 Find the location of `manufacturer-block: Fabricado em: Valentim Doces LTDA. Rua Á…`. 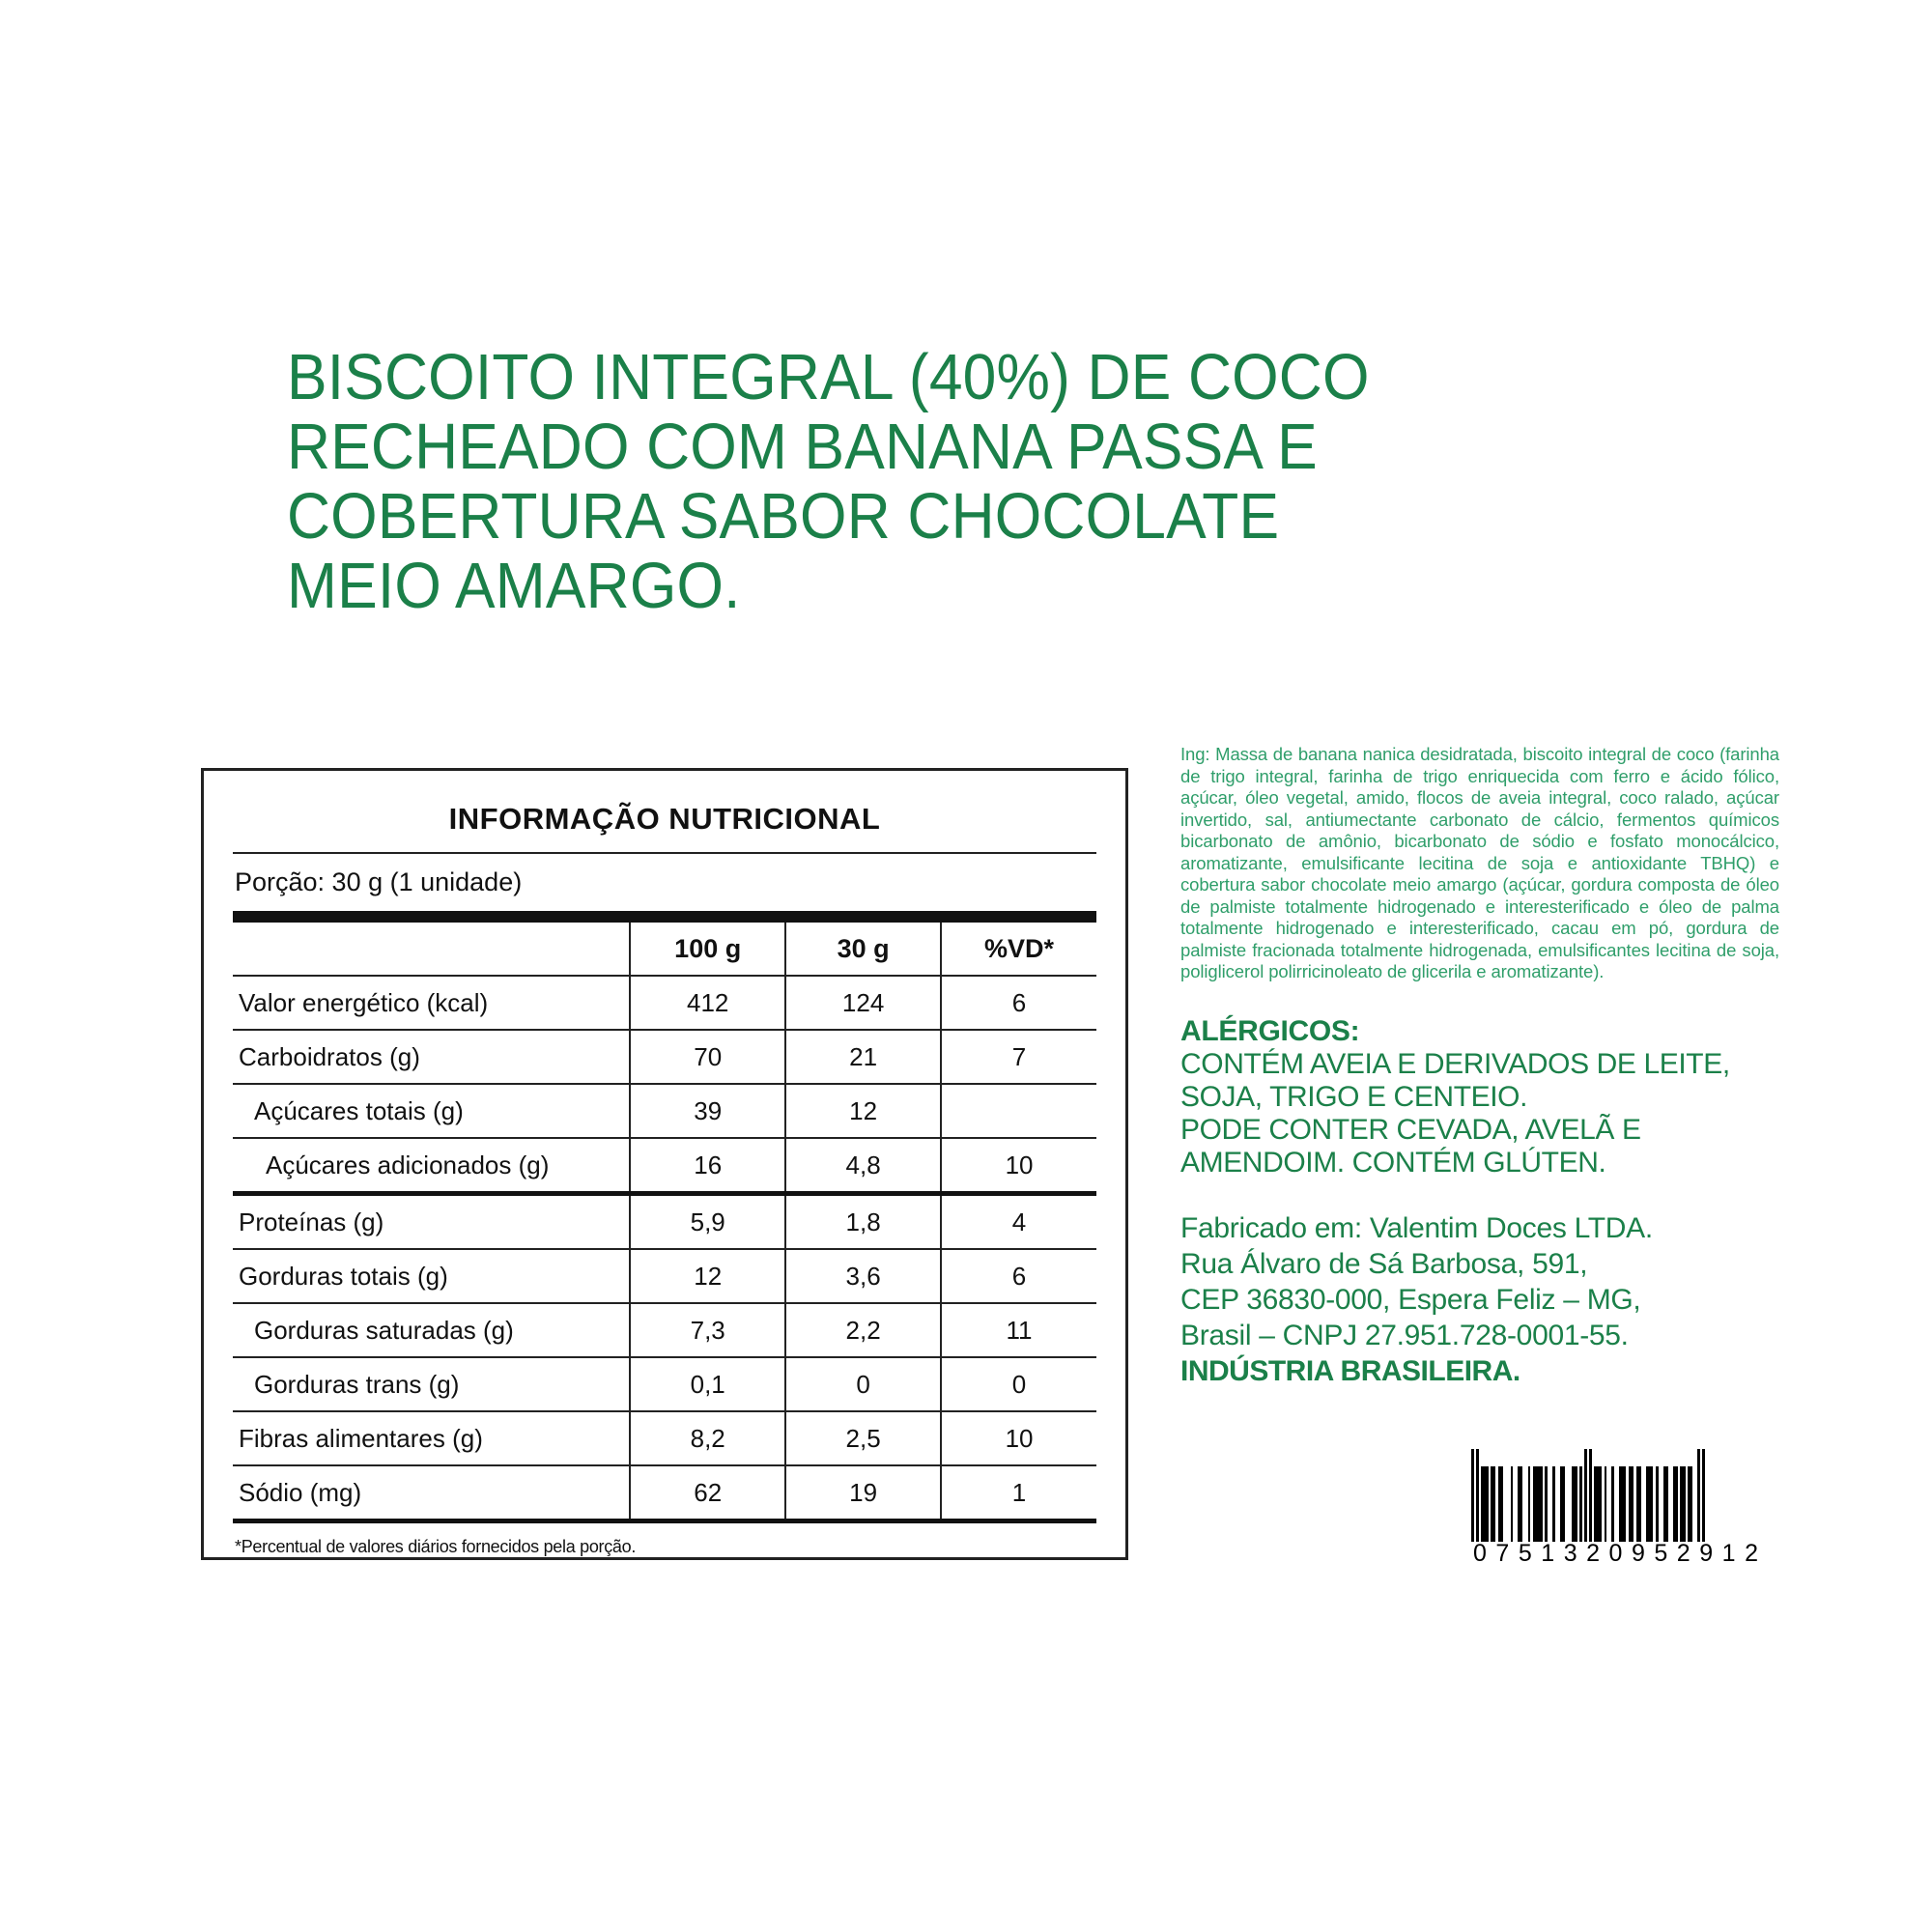

manufacturer-block: Fabricado em: Valentim Doces LTDA. Rua Á… is located at coordinates (1479, 1299).